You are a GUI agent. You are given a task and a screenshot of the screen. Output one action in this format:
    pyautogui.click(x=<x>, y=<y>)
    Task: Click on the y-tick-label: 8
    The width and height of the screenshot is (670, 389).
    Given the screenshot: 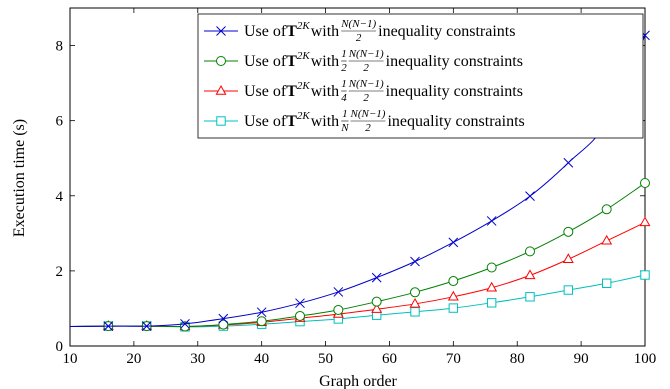 What is the action you would take?
    pyautogui.click(x=60, y=47)
    